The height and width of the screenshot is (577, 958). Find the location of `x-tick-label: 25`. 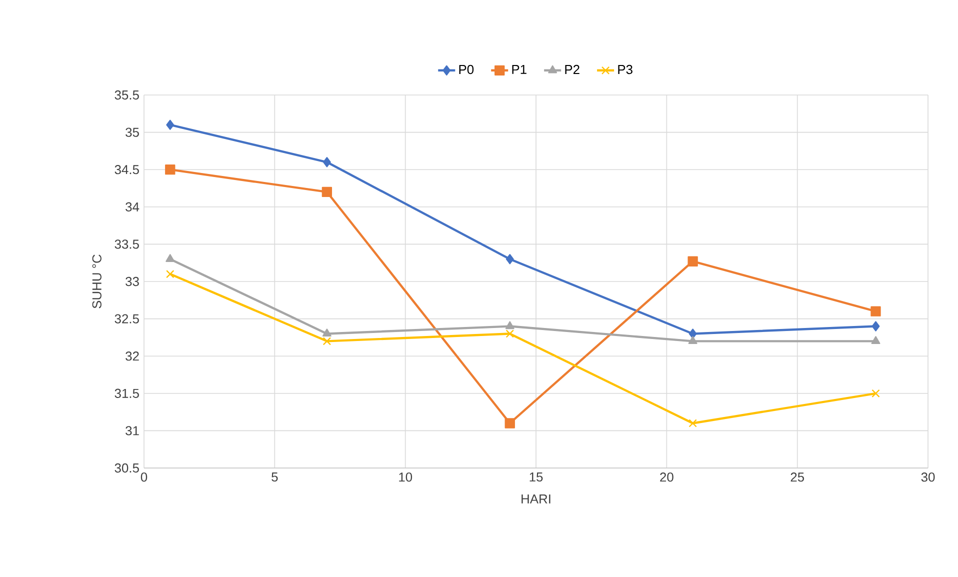

x-tick-label: 25 is located at coordinates (797, 477).